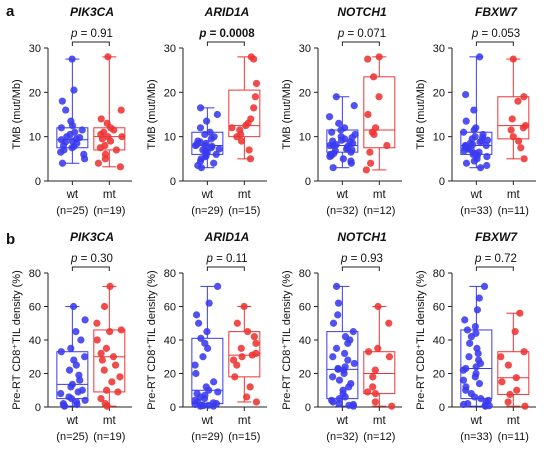 This screenshot has height=453, width=550. Describe the element at coordinates (305, 308) in the screenshot. I see `y-tick-label: 60` at that location.